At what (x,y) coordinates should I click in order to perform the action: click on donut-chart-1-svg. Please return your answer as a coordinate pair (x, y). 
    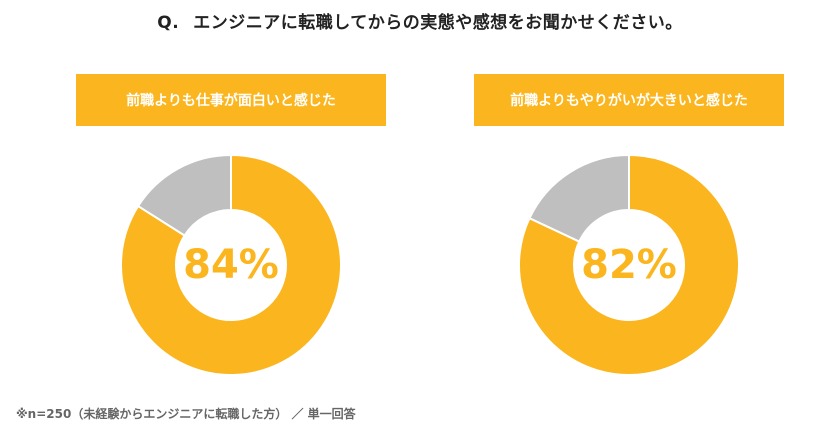
    Looking at the image, I should click on (231, 264).